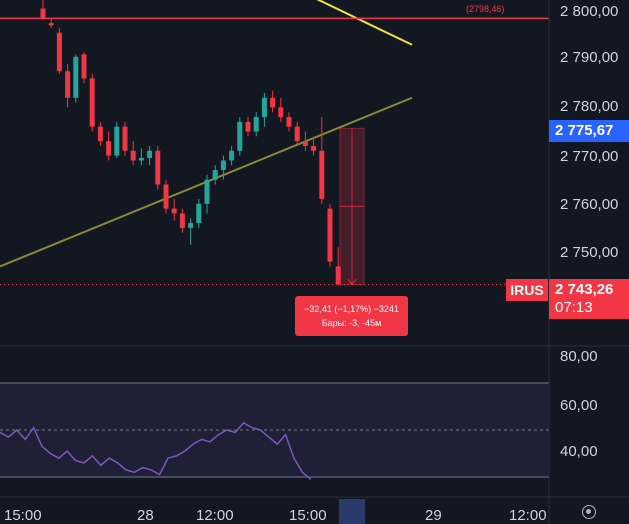  Describe the element at coordinates (589, 204) in the screenshot. I see `price-tick: 2 760,00` at that location.